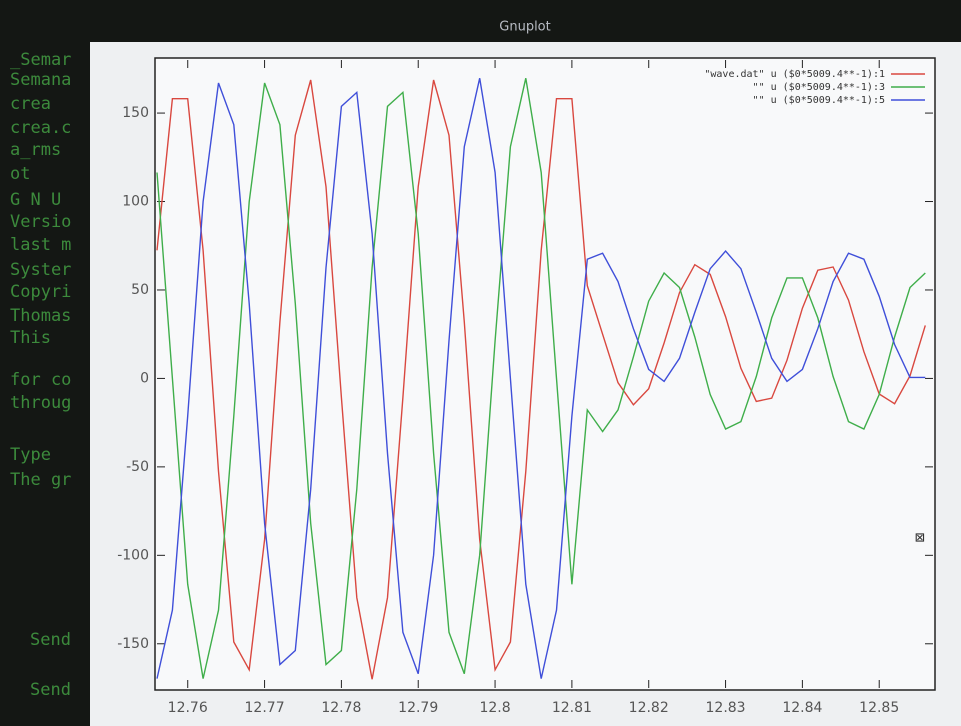 This screenshot has height=726, width=961. Describe the element at coordinates (133, 644) in the screenshot. I see `y-tick-label: -150` at that location.